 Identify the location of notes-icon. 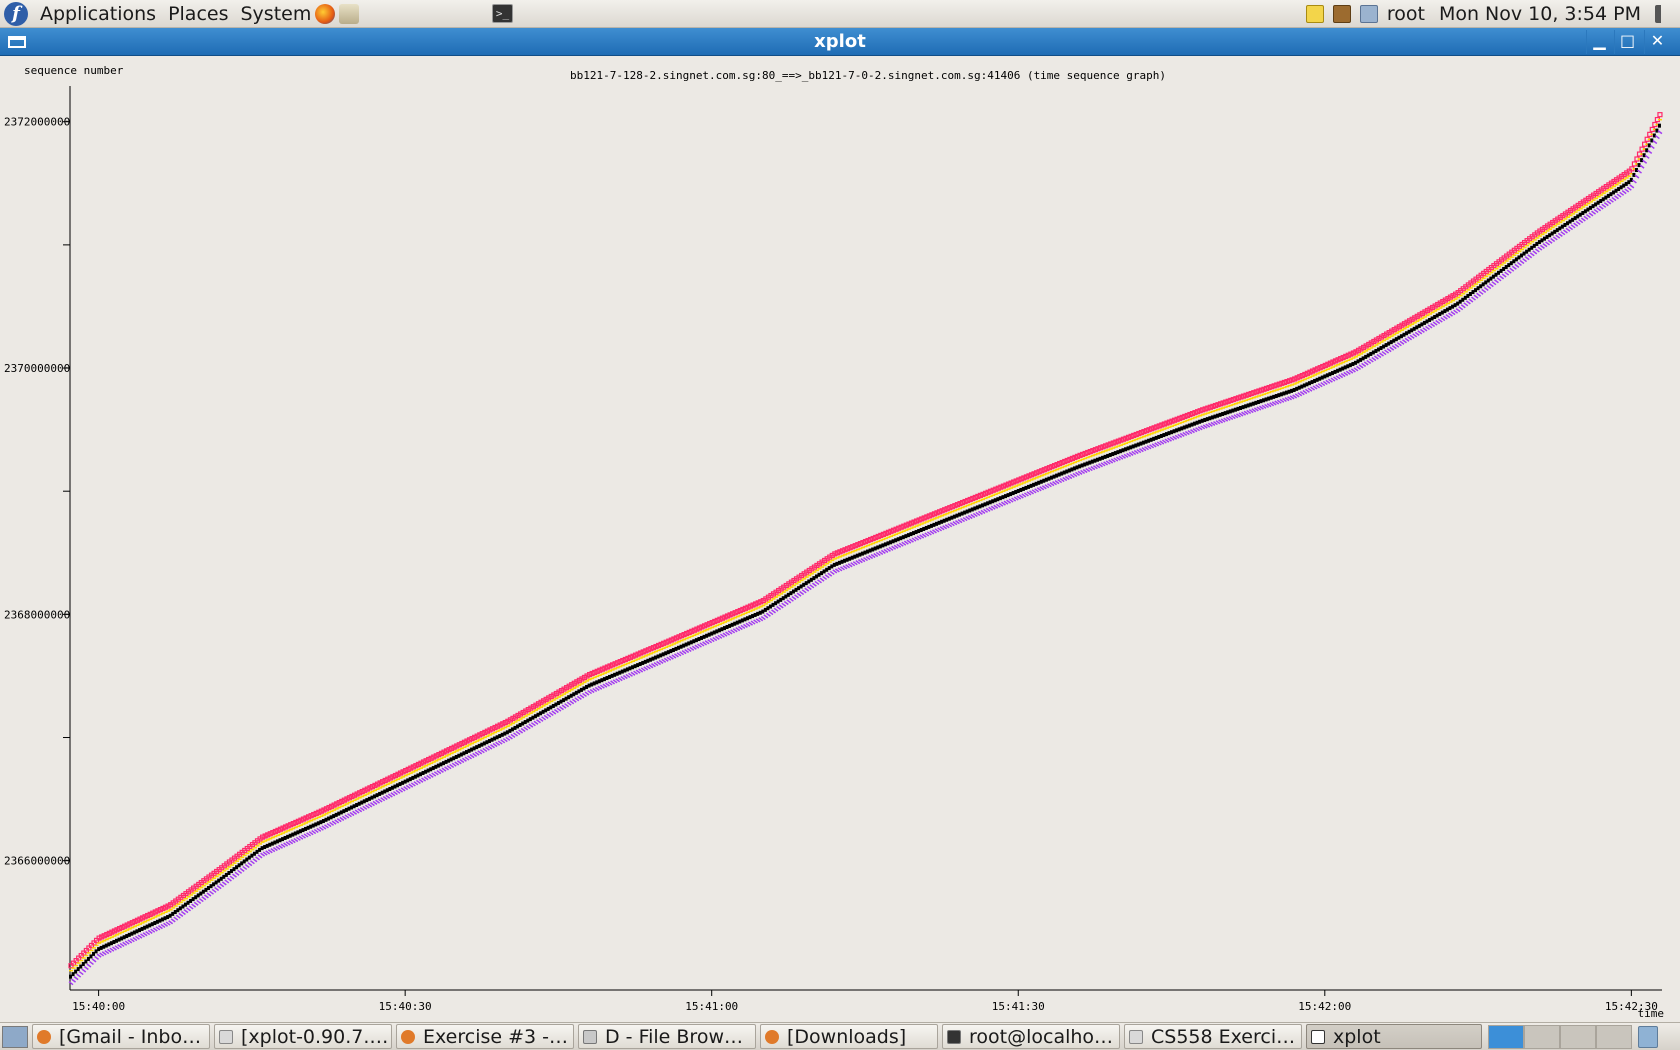
(1314, 14).